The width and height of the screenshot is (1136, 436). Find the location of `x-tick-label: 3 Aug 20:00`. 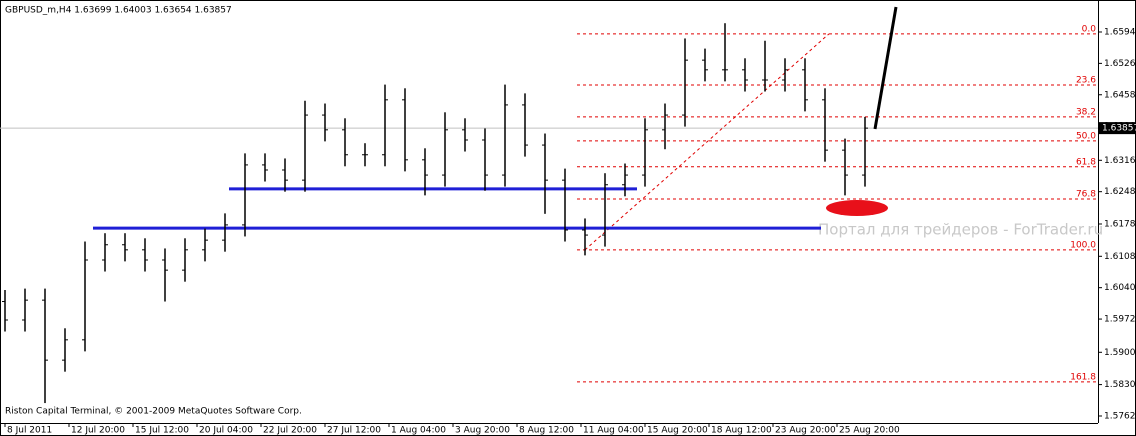

x-tick-label: 3 Aug 20:00 is located at coordinates (482, 431).